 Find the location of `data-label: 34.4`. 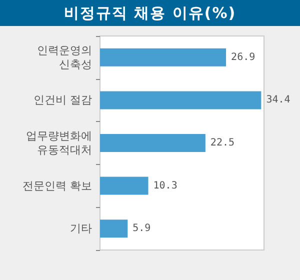

data-label: 34.4 is located at coordinates (278, 100).